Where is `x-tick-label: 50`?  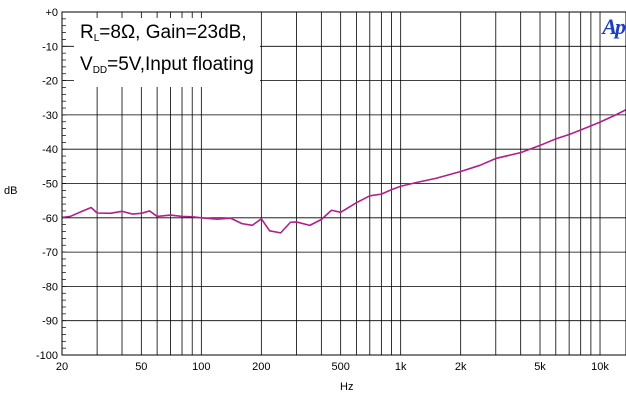
x-tick-label: 50 is located at coordinates (141, 367).